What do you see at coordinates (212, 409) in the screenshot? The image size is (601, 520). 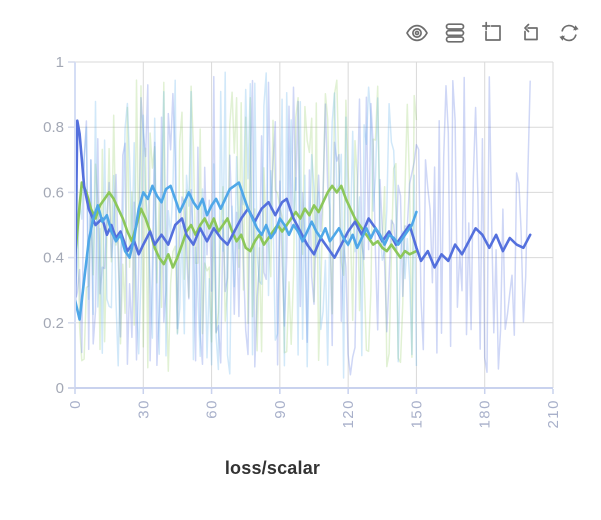 I see `x-tick-label: 60` at bounding box center [212, 409].